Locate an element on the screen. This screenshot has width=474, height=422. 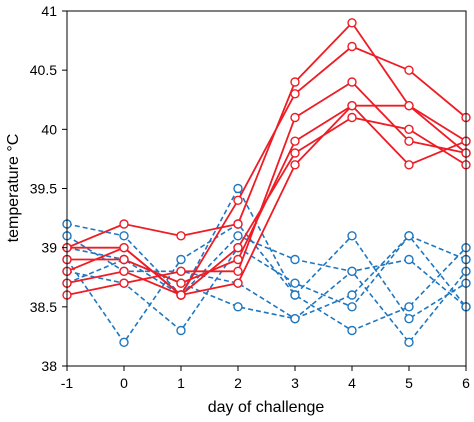
x-tick-label: 6 is located at coordinates (466, 383).